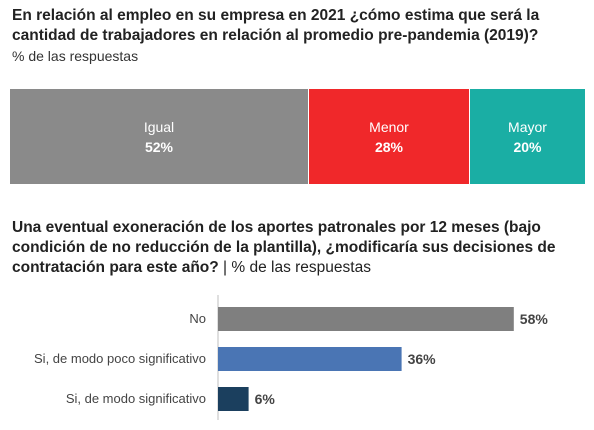  Describe the element at coordinates (422, 359) in the screenshot. I see `value-label: 36%` at that location.